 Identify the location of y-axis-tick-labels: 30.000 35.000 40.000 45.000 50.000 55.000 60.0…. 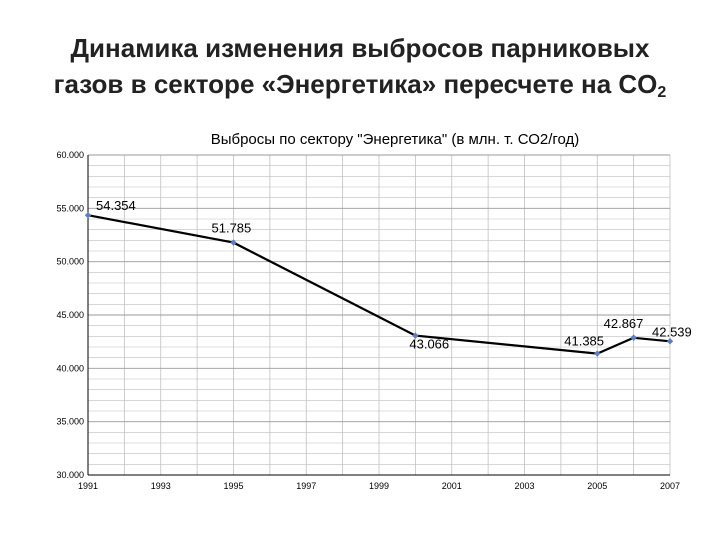
(70, 315).